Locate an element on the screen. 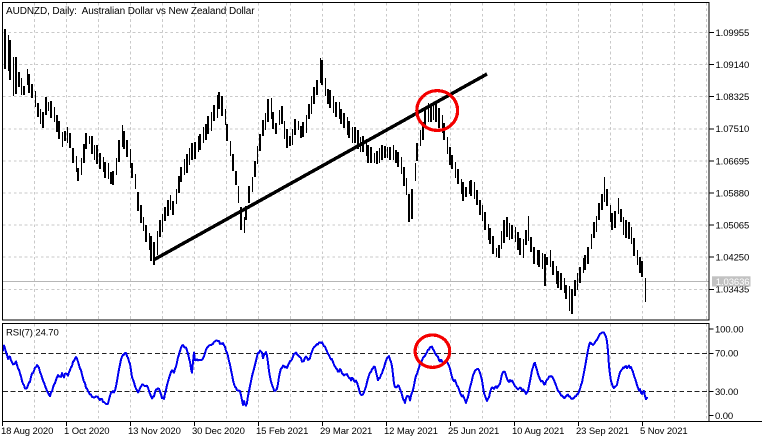 This screenshot has width=762, height=448. svg-text: 12 May 2021 is located at coordinates (411, 431).